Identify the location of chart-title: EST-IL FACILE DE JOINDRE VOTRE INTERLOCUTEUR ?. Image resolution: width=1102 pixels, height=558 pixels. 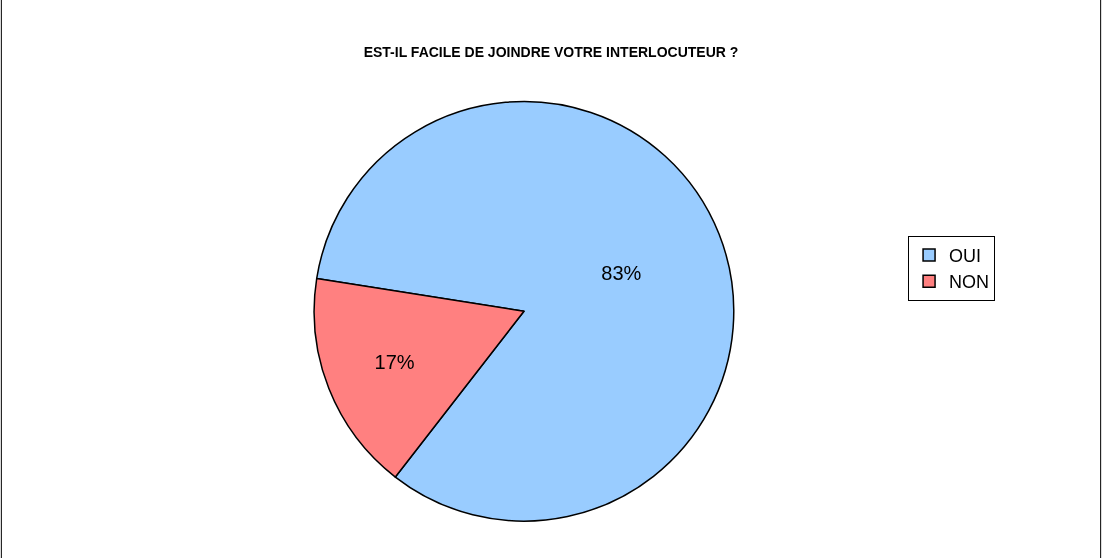
(551, 52).